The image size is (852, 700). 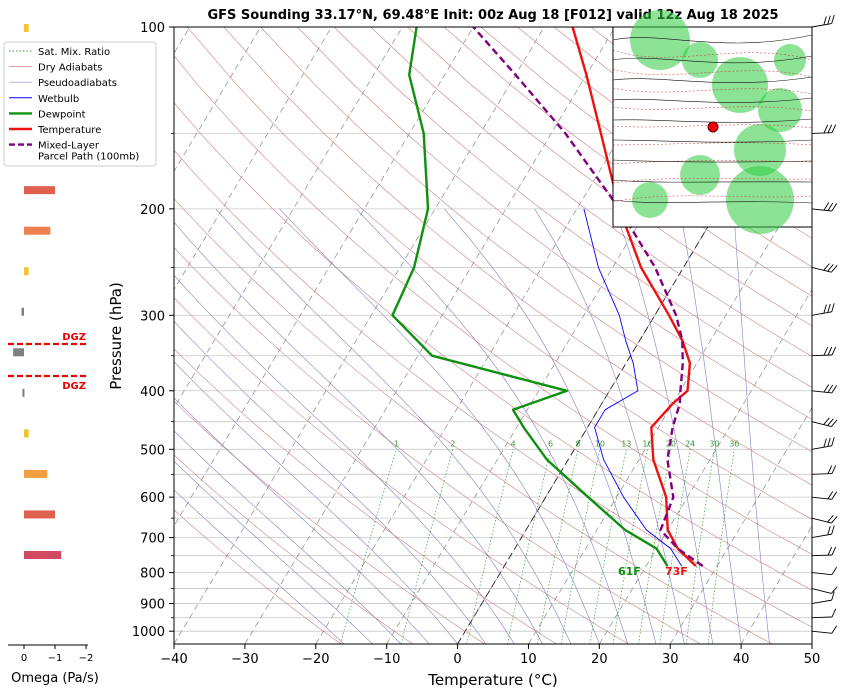 I want to click on y-tick-label: 400, so click(x=152, y=392).